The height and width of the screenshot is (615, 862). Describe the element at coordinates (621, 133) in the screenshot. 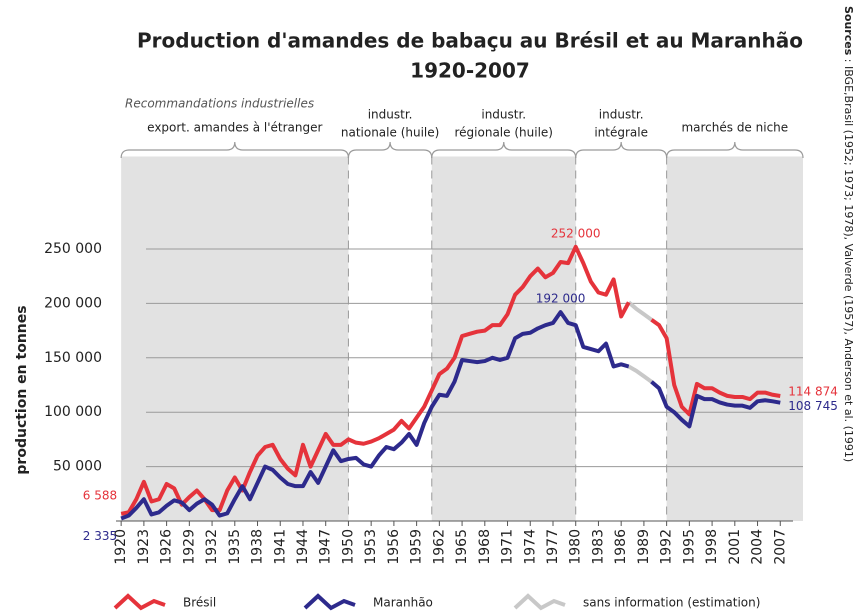

I see `period-label: intégrale` at that location.